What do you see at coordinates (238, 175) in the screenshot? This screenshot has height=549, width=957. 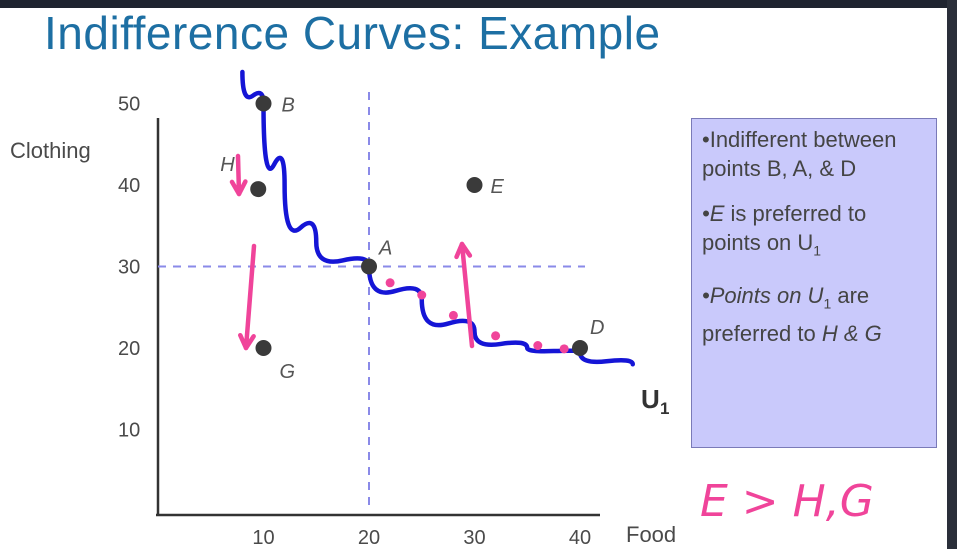 I see `arrow-b-to-h-shaft` at bounding box center [238, 175].